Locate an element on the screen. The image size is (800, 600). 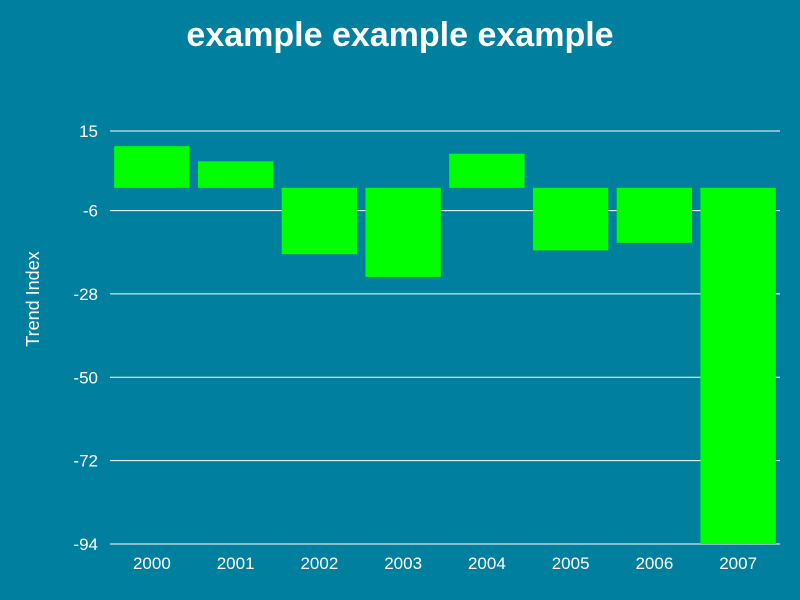
y-tick-label: -50 is located at coordinates (85, 377).